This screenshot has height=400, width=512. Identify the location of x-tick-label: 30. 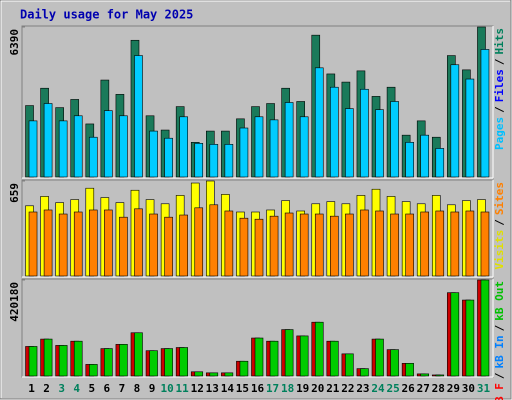
(468, 388).